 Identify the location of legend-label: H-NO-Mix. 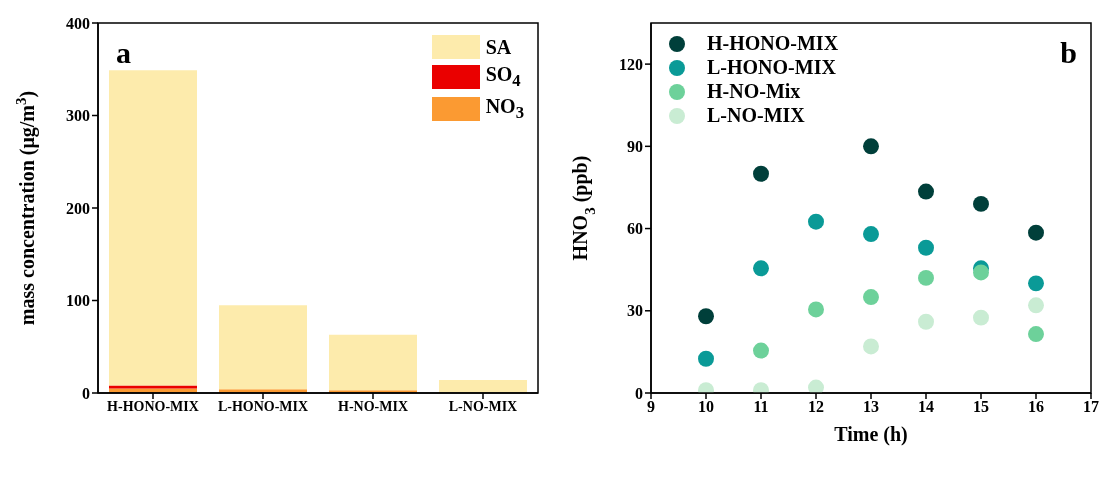
(754, 91).